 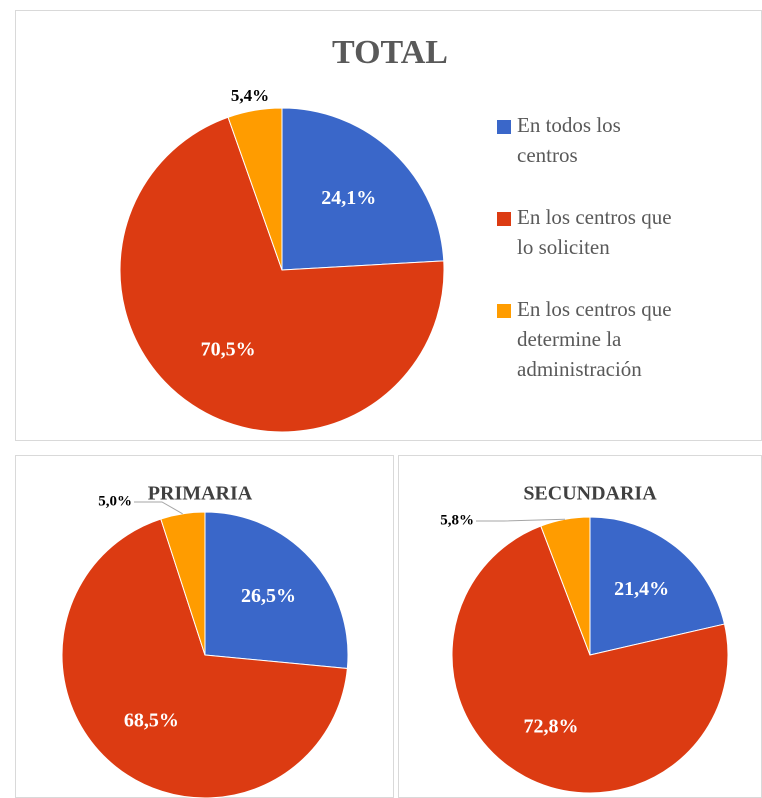 What do you see at coordinates (457, 520) in the screenshot?
I see `data-label: 5,8%` at bounding box center [457, 520].